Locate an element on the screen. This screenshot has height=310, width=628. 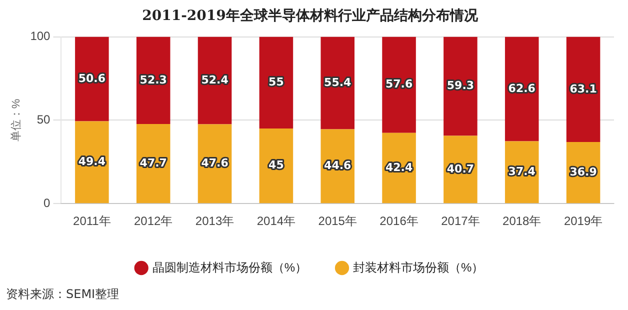
data-label: 55 is located at coordinates (276, 82).